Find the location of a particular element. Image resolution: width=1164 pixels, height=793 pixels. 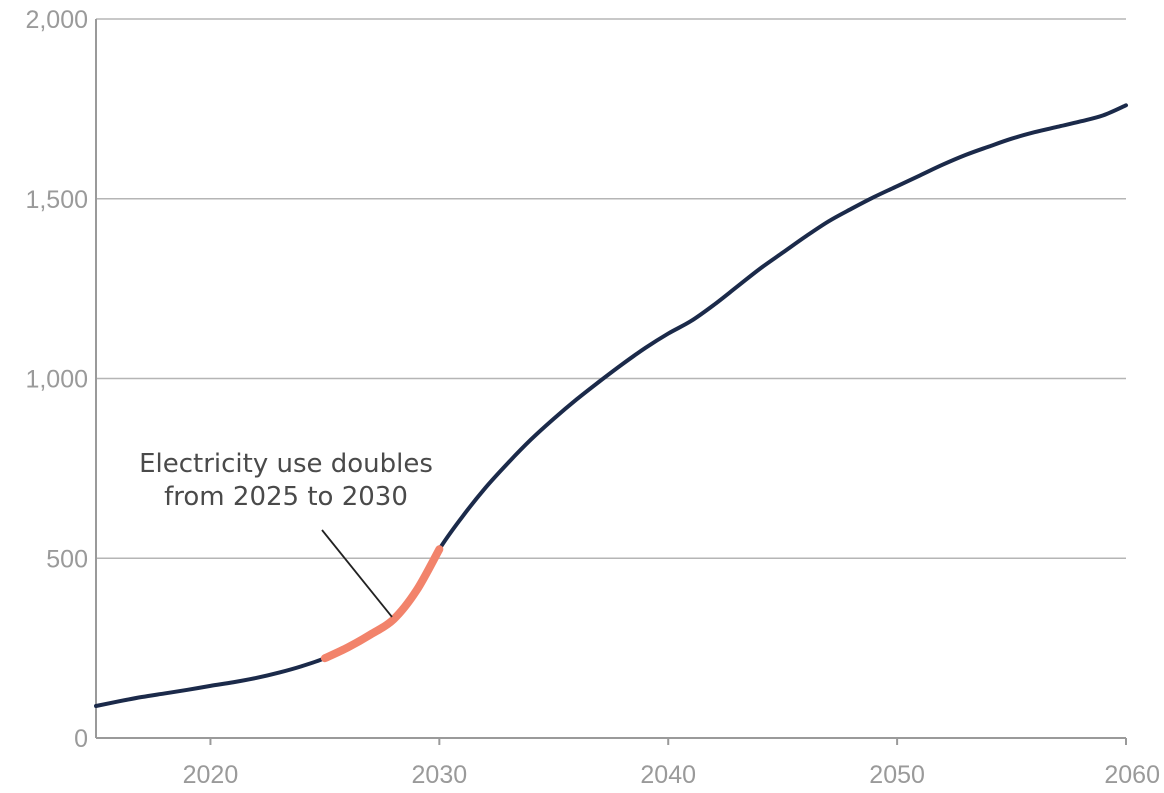

y-tick-label: 500 is located at coordinates (67, 559).